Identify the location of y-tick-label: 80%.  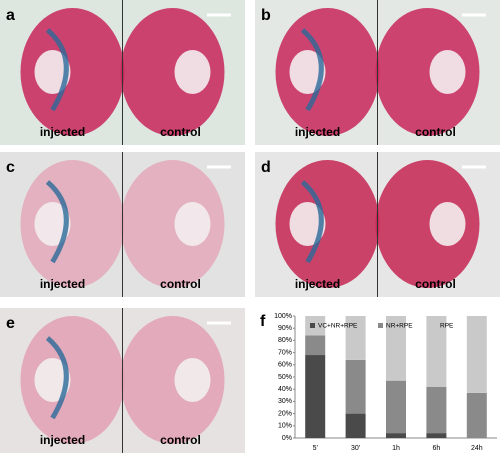
(285, 340).